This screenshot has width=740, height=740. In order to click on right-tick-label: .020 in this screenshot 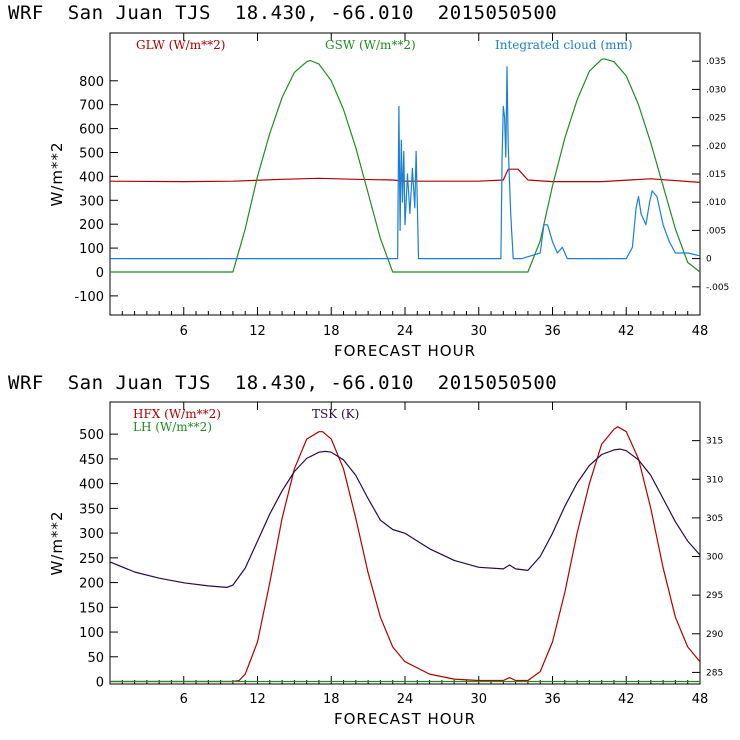, I will do `click(716, 147)`.